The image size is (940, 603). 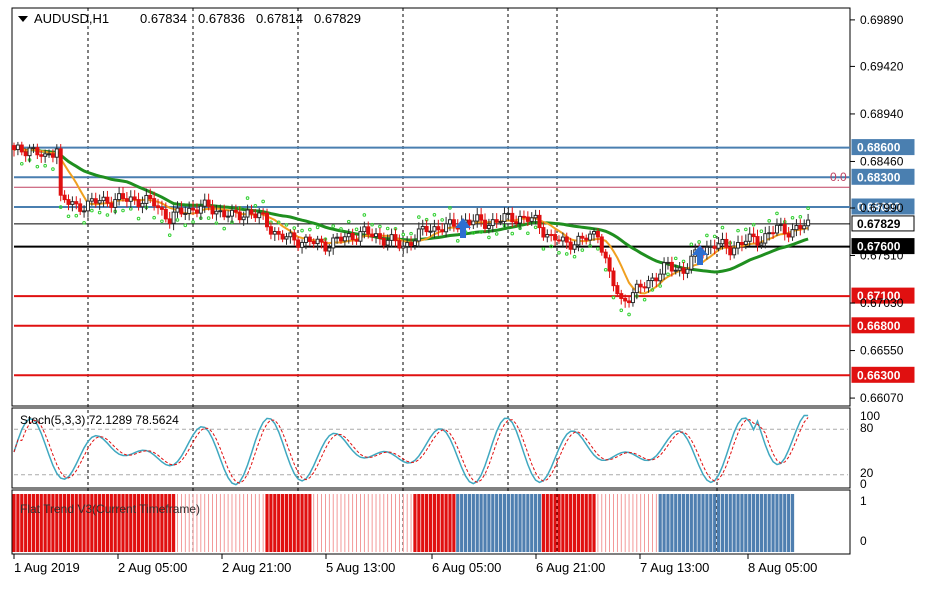 I want to click on price-tag-box, so click(x=883, y=206).